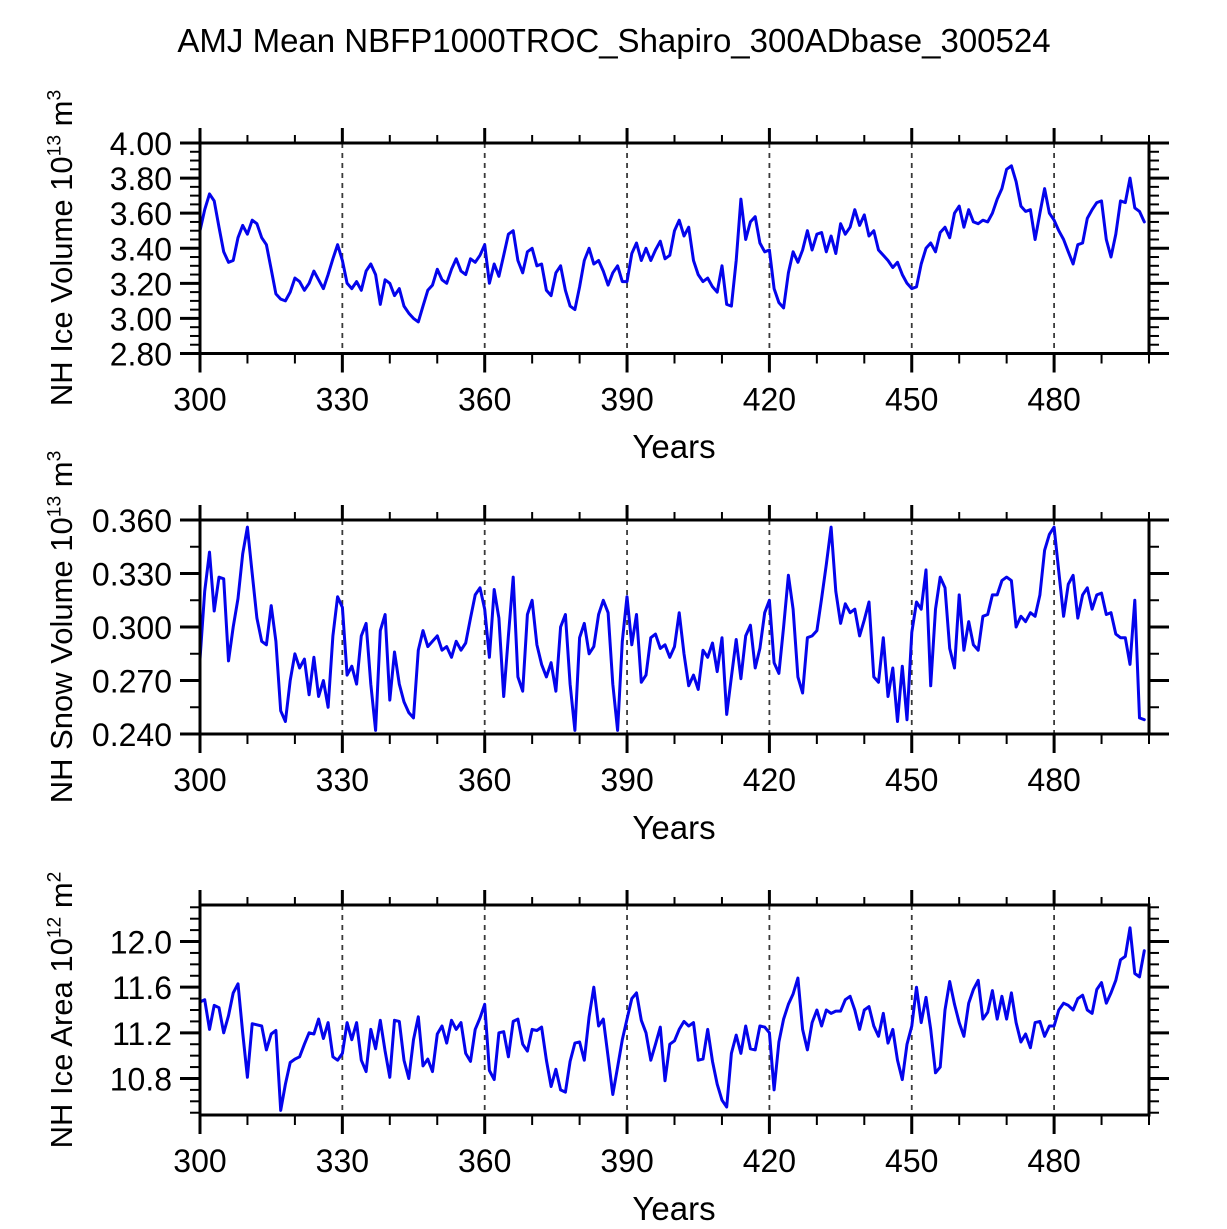 The height and width of the screenshot is (1229, 1227). What do you see at coordinates (674, 446) in the screenshot?
I see `x-axis-title-panel1: Years` at bounding box center [674, 446].